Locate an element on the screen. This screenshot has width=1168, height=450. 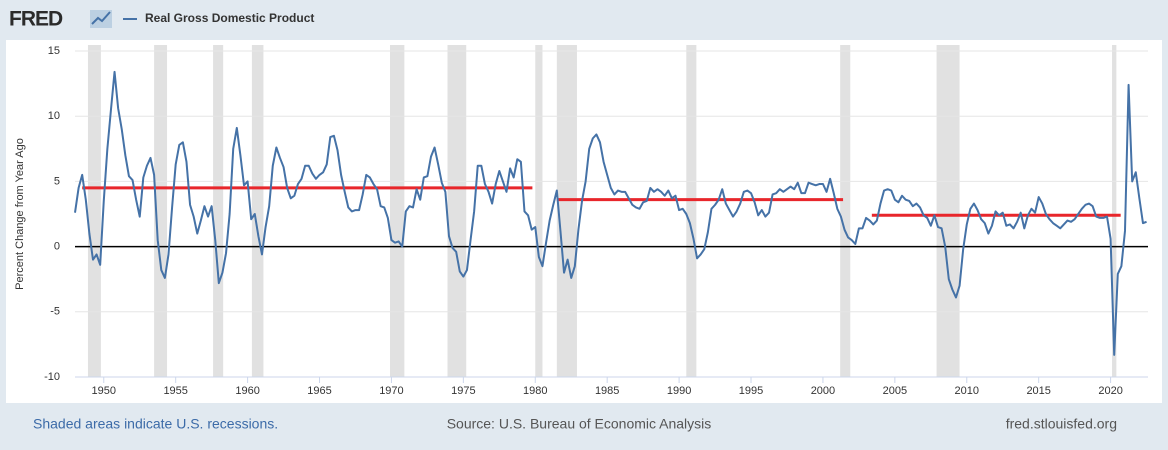
x-tick-label: 2000 is located at coordinates (823, 391).